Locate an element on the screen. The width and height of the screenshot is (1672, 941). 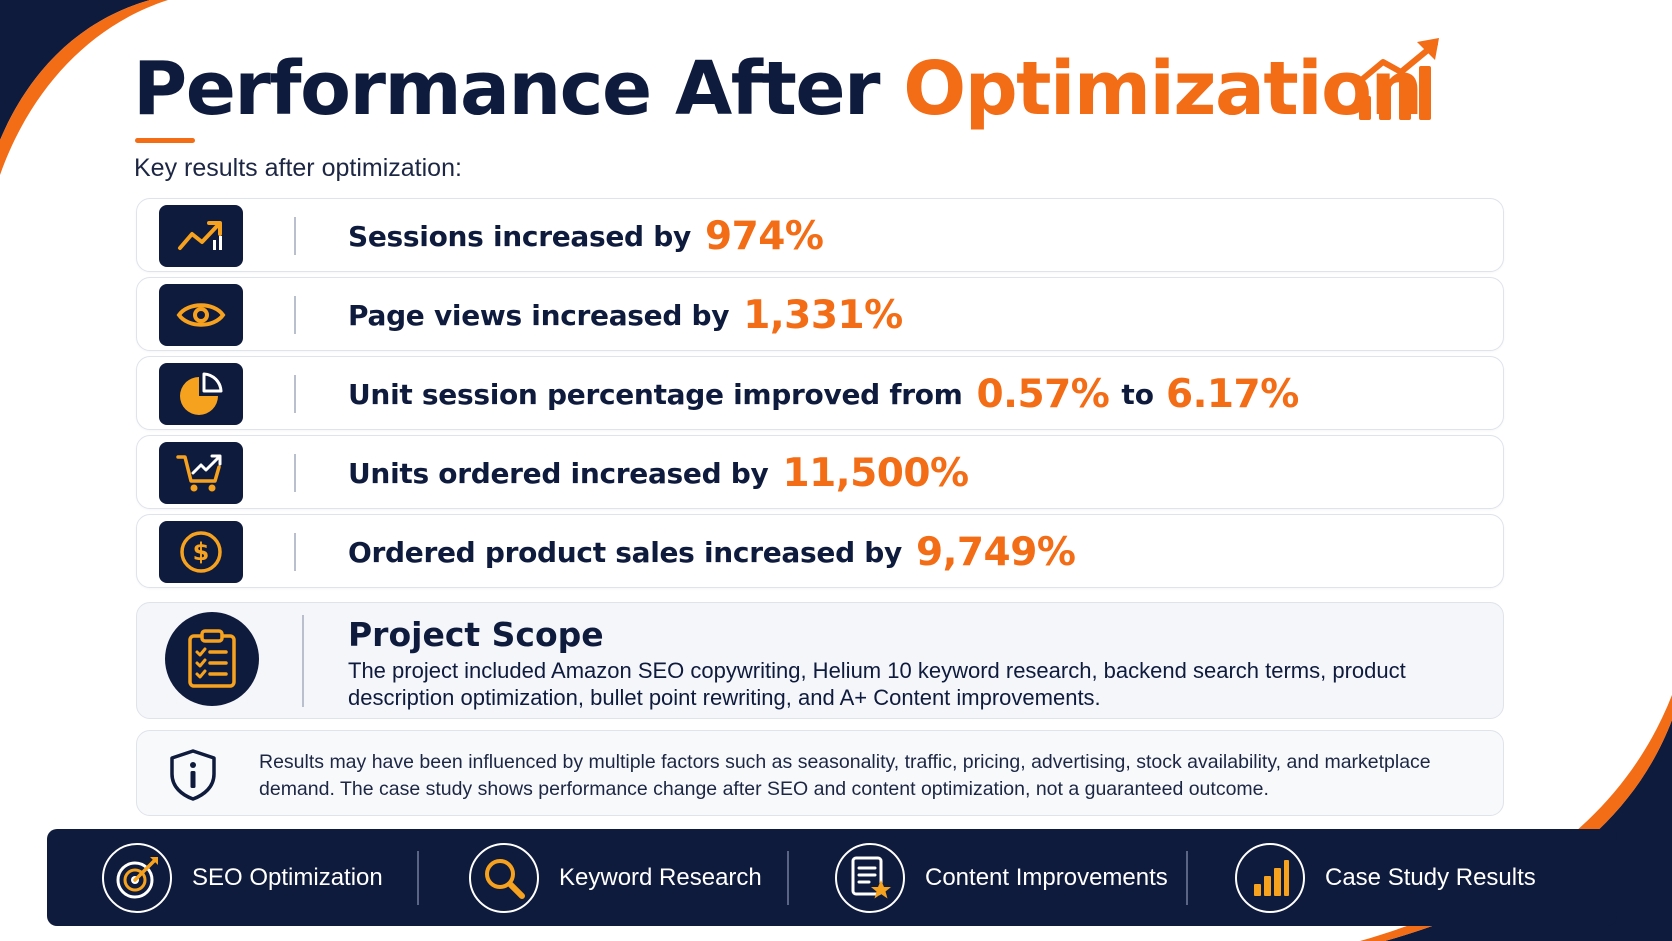
footer-item-results: Case Study Results is located at coordinates (1385, 877).